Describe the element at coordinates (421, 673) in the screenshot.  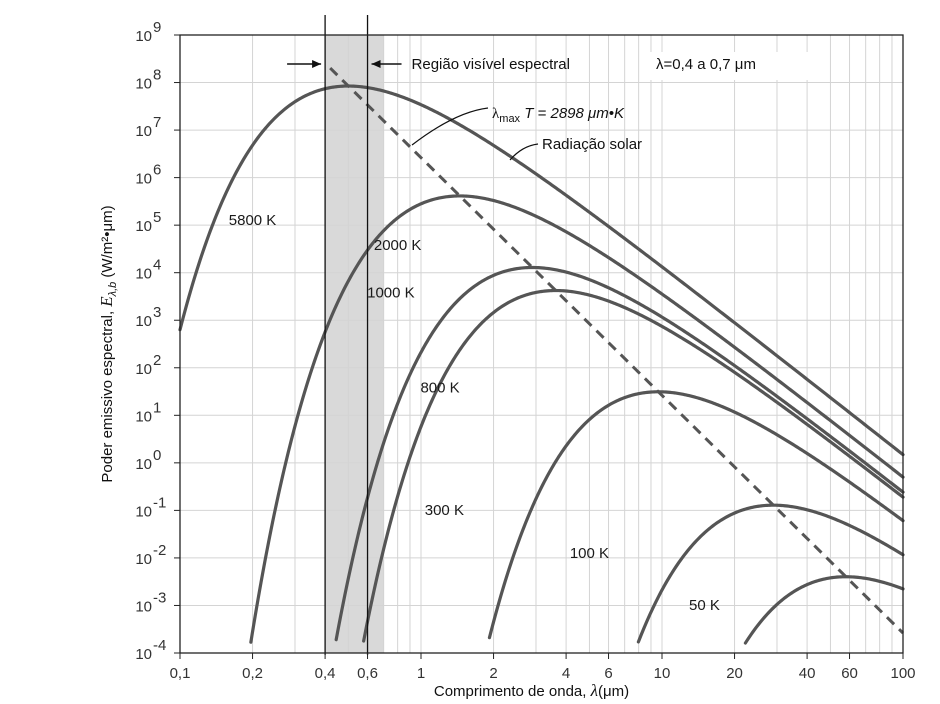
I see `x-tick-label: 1` at that location.